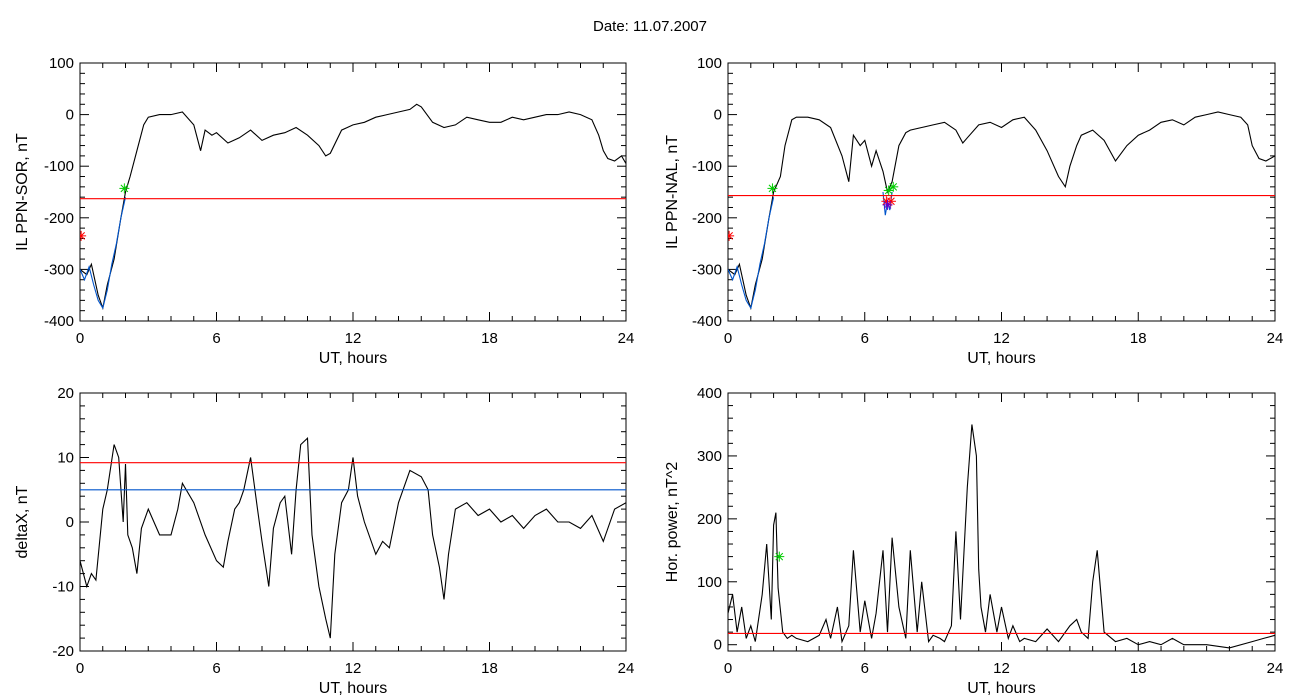 The width and height of the screenshot is (1300, 700). I want to click on y-tick-label: 200, so click(709, 519).